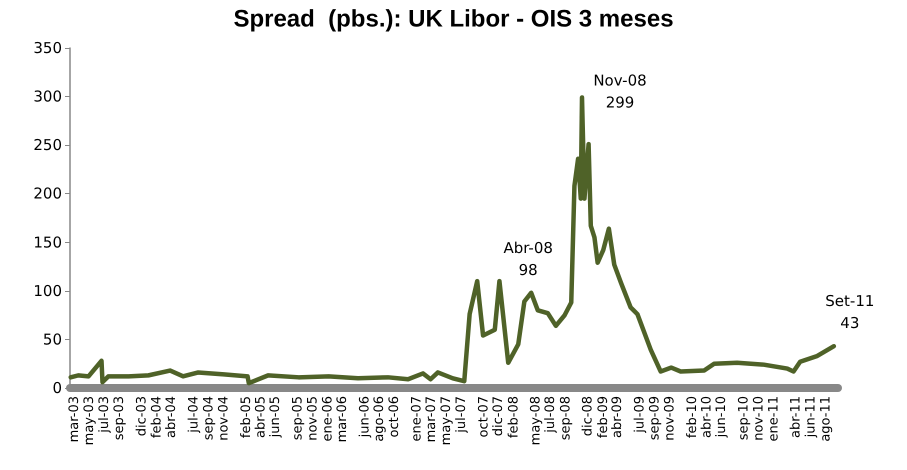 The image size is (907, 470). I want to click on y-tick-label: 150, so click(47, 242).